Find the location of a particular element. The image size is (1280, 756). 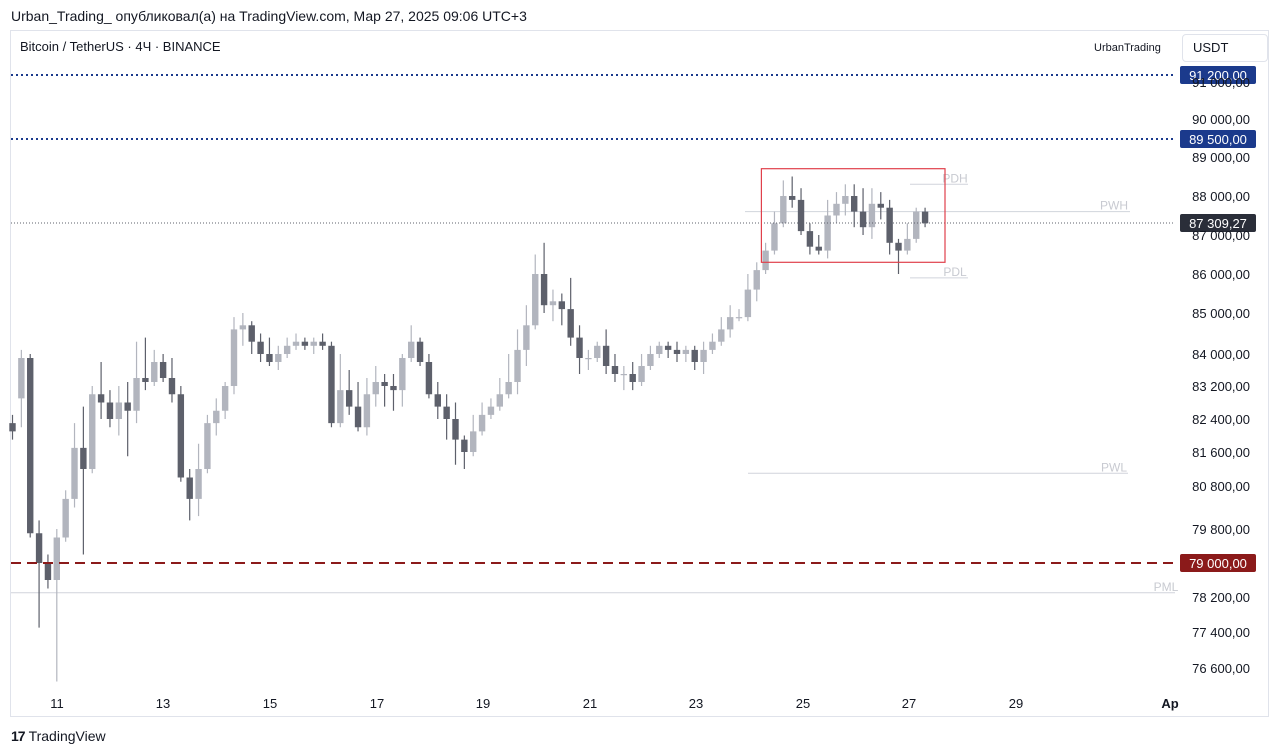

tradingview-brand: 17 TradingView is located at coordinates (58, 736).